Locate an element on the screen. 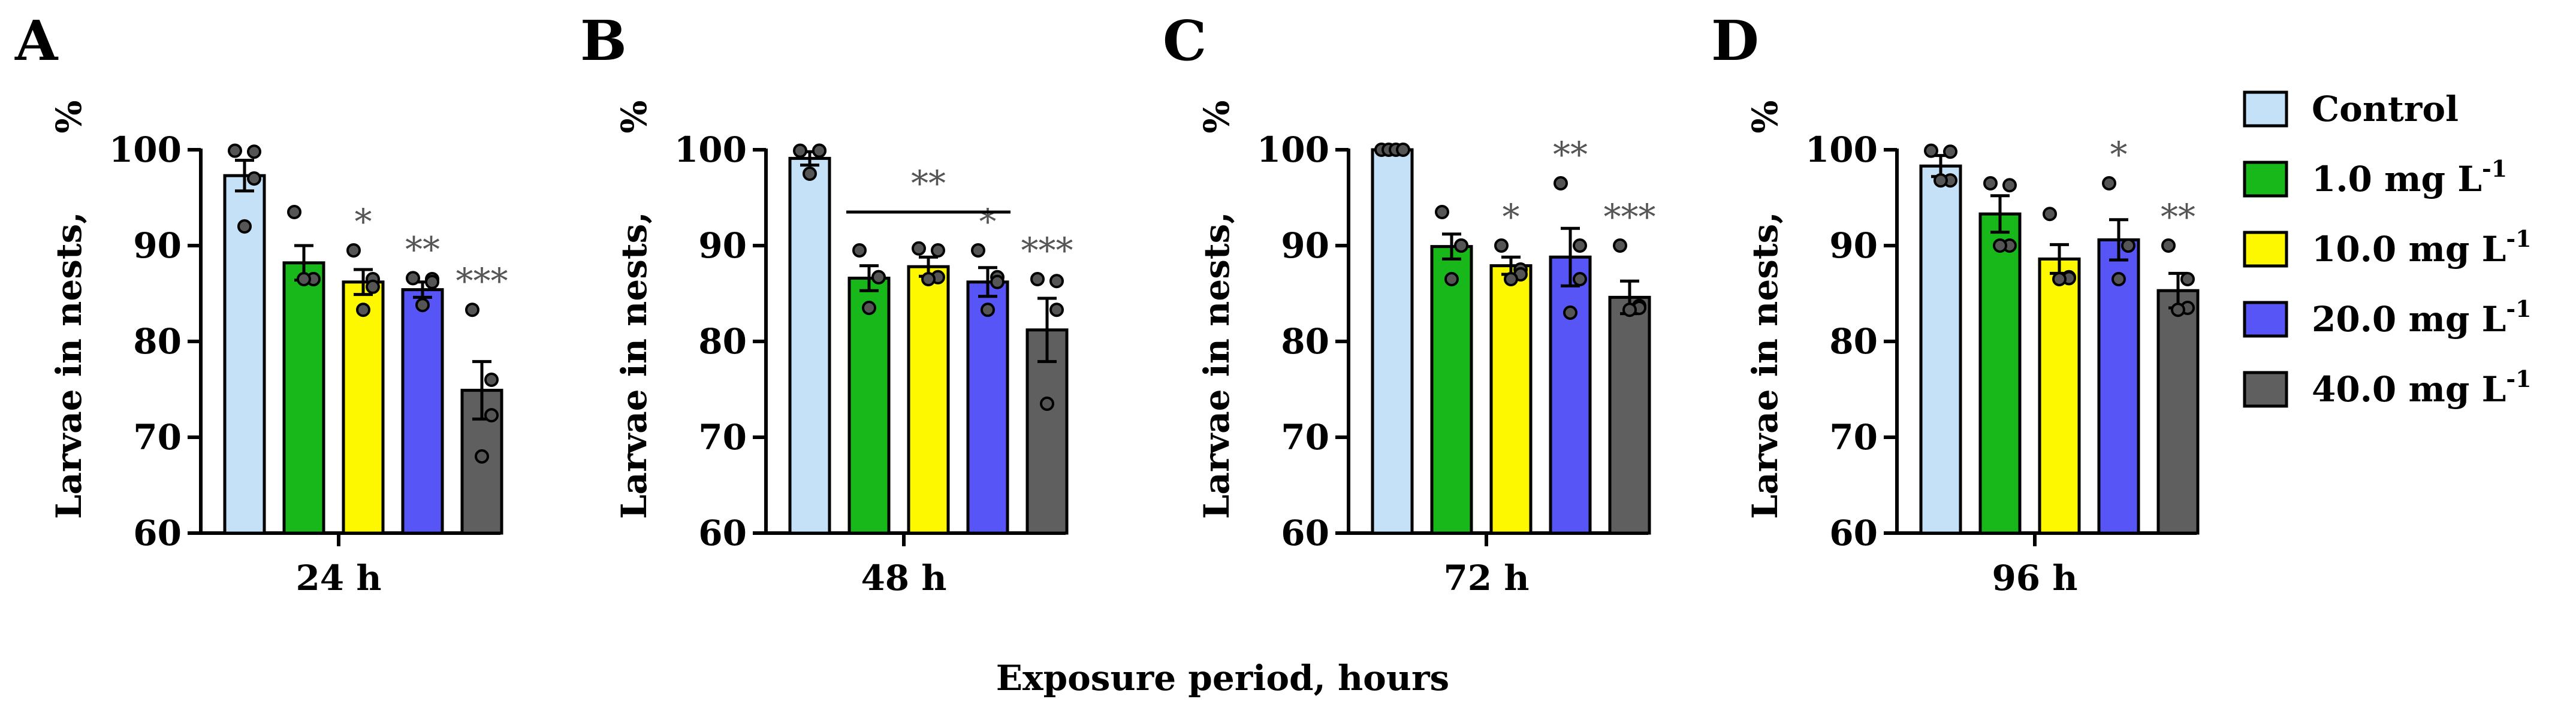 Image resolution: width=2576 pixels, height=714 pixels. panel-letter: C is located at coordinates (1184, 41).